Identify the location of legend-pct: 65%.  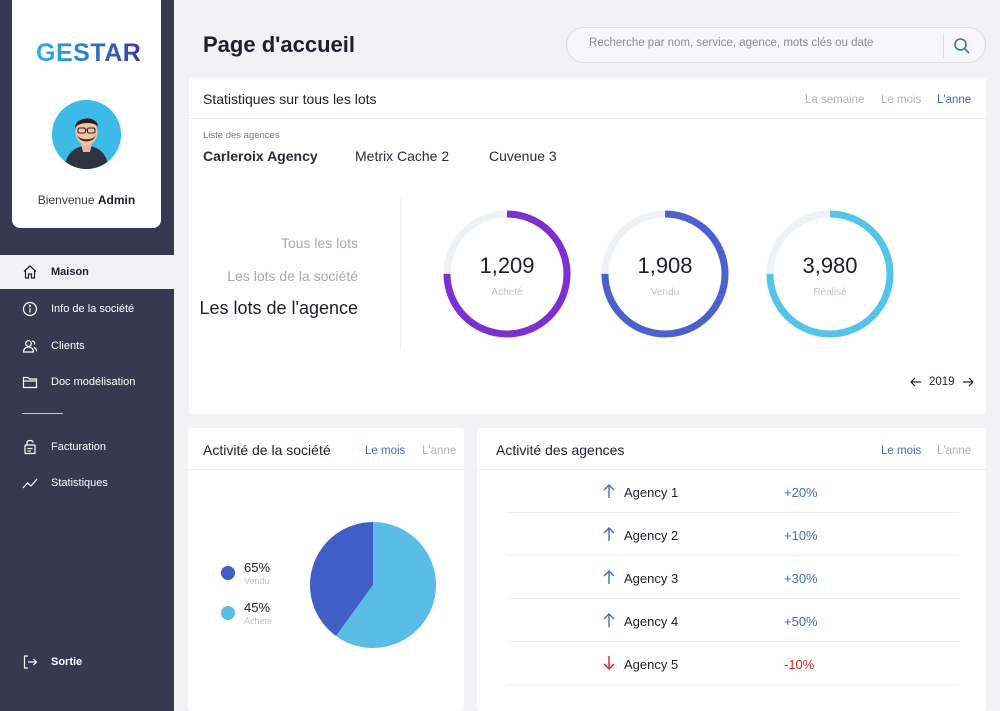
(257, 567).